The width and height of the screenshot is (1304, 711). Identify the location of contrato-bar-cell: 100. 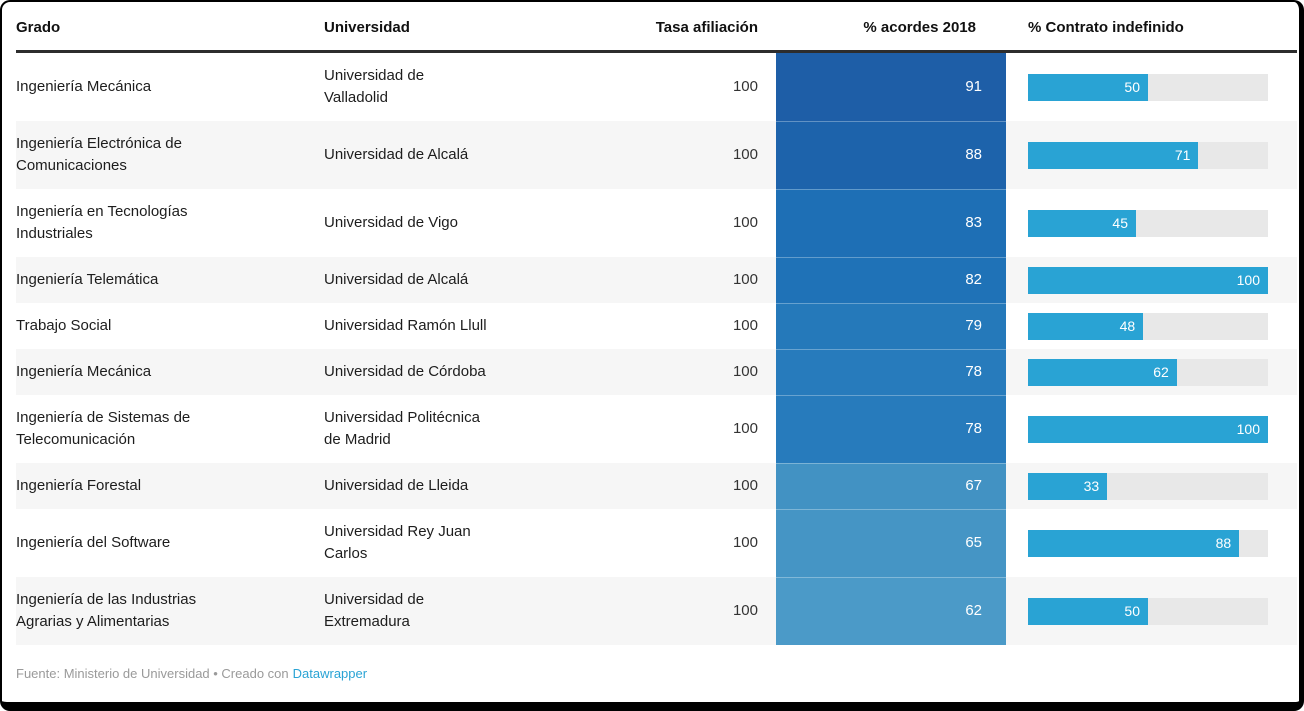
(1148, 280).